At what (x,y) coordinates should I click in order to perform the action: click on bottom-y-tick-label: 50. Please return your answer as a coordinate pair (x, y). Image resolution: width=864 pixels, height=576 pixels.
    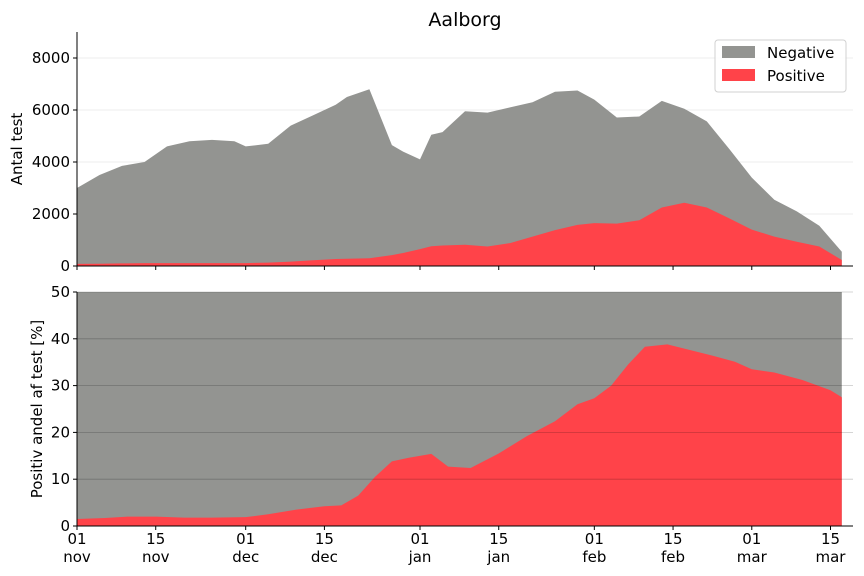
    Looking at the image, I should click on (60, 292).